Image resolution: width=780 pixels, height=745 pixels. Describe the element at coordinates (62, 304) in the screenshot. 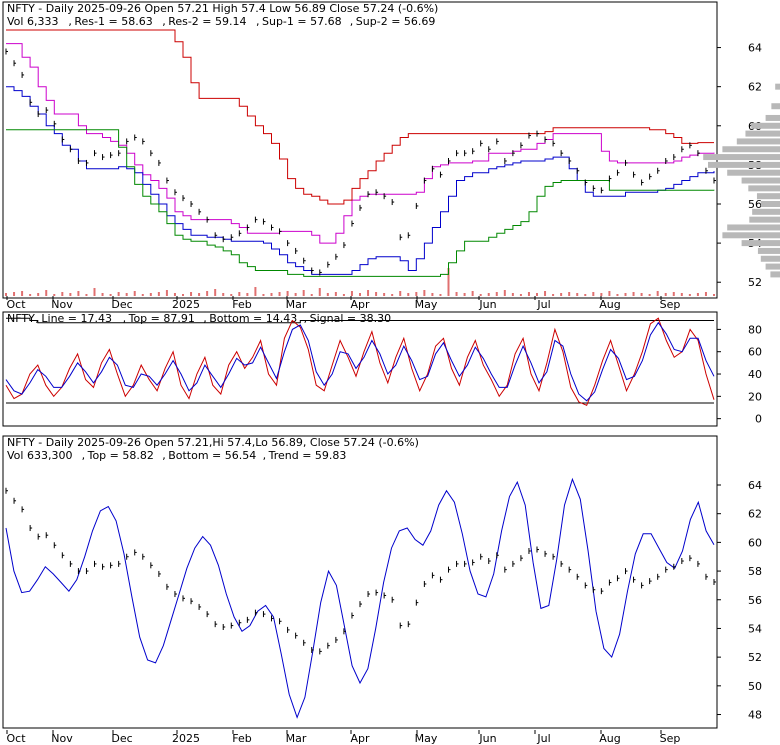

I see `price-x-tick-label: Nov` at that location.